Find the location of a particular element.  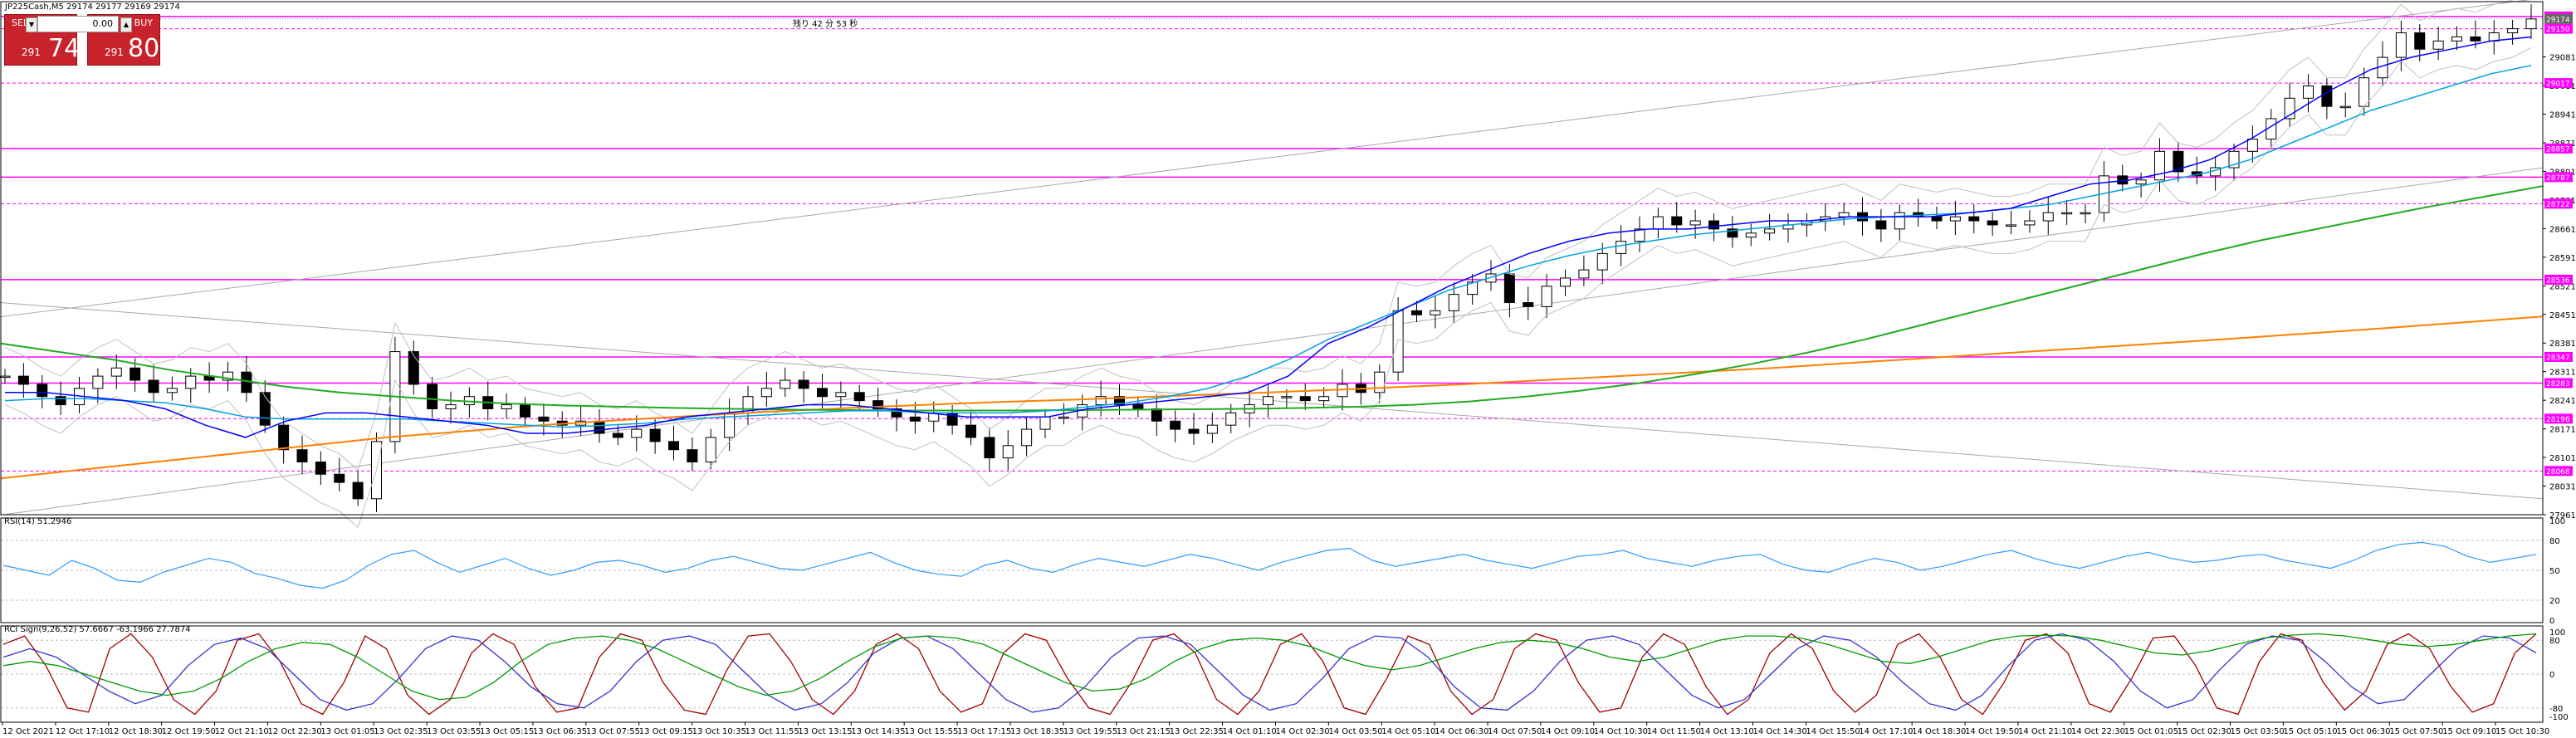

price-axis-tick: 28661 is located at coordinates (2562, 230).